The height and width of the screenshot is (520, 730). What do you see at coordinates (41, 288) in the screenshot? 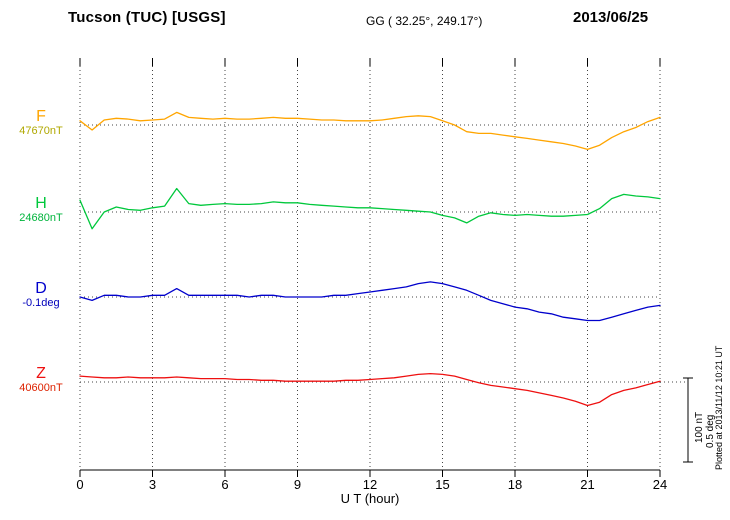
I see `trace-letter-D: D` at bounding box center [41, 288].